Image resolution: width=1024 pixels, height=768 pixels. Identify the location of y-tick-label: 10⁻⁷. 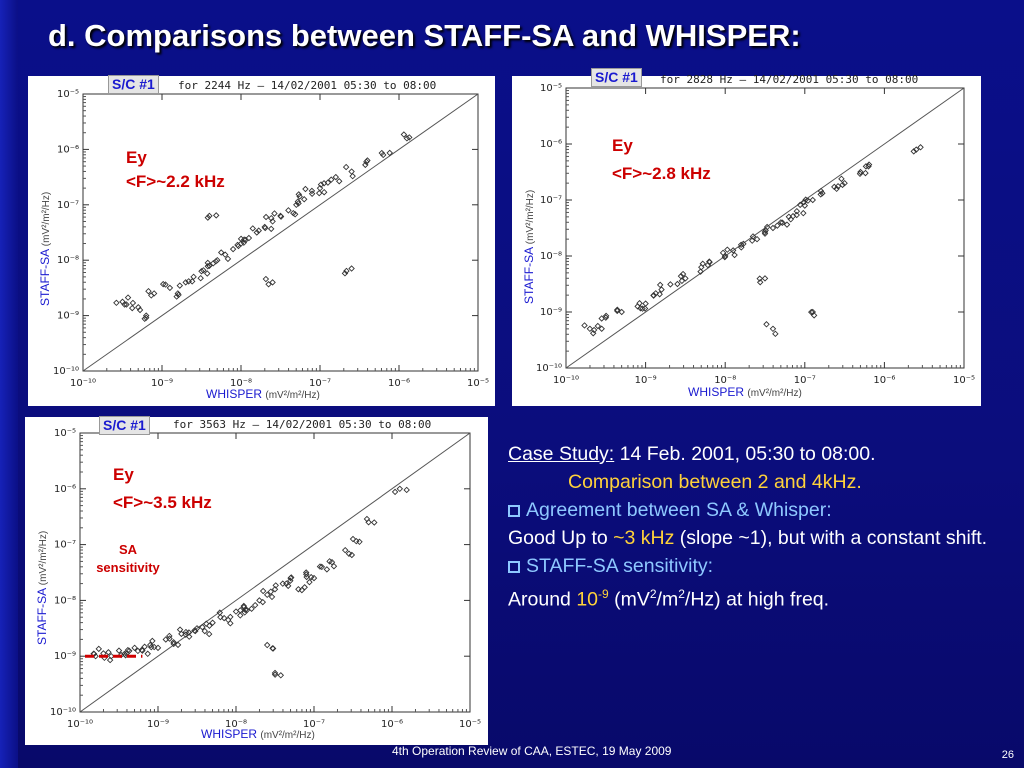
(65, 545).